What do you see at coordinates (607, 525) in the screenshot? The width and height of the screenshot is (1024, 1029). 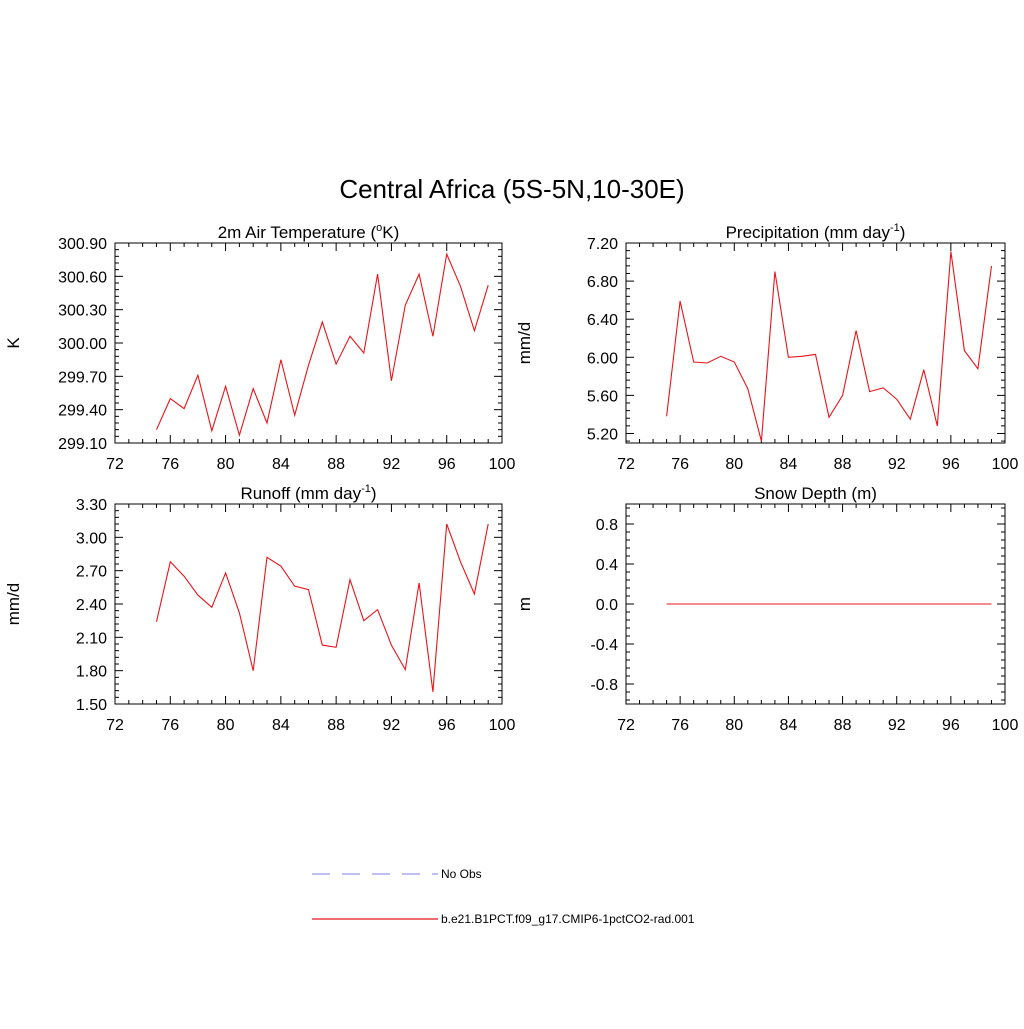 I see `y-tick-label: 0.8` at bounding box center [607, 525].